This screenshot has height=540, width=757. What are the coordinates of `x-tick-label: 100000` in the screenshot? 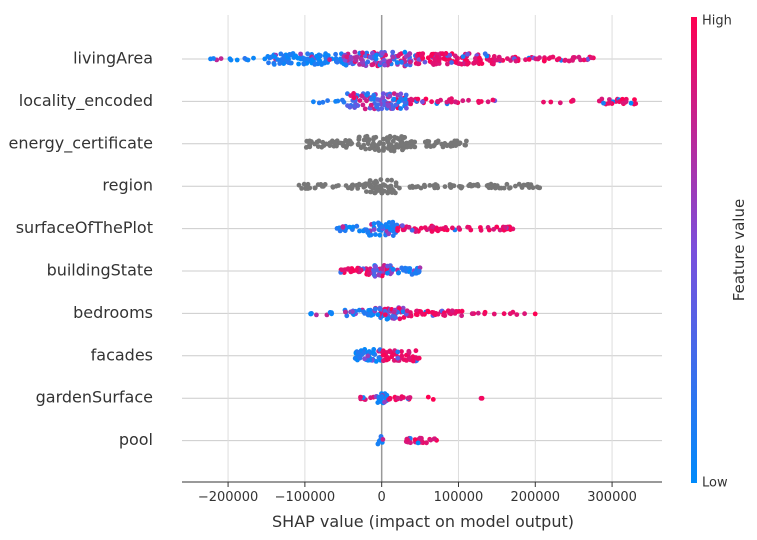 It's located at (459, 497).